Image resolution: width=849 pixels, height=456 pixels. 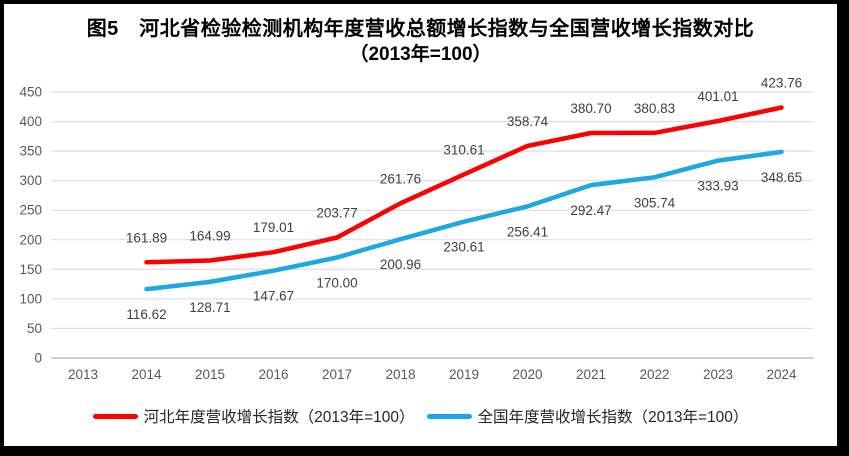 I want to click on legend-marker-hebei-icon, so click(x=115, y=416).